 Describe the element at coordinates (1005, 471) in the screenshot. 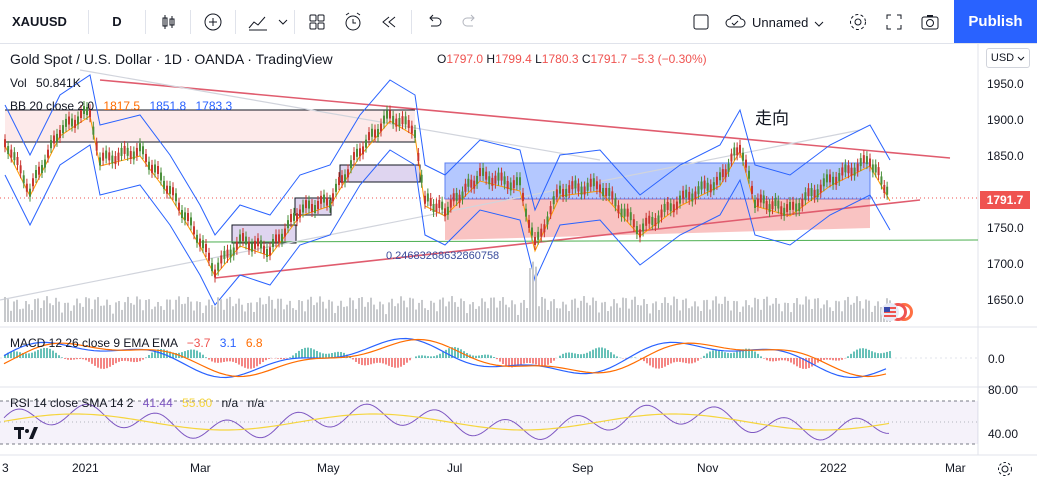

I see `time-axis-settings-icon` at that location.